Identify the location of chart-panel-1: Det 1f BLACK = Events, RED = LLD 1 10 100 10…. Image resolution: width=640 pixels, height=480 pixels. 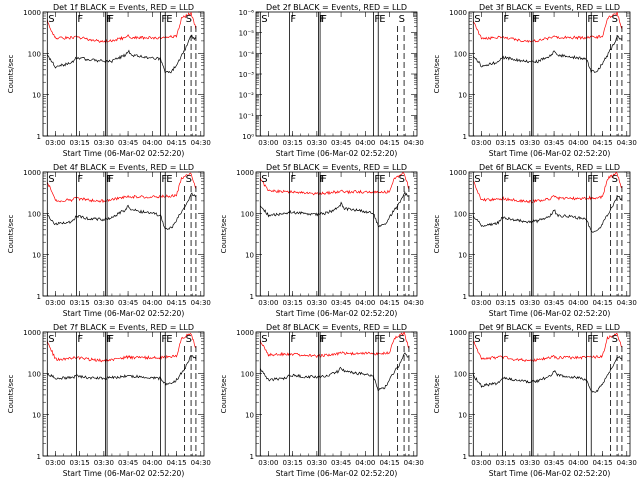
(109, 80).